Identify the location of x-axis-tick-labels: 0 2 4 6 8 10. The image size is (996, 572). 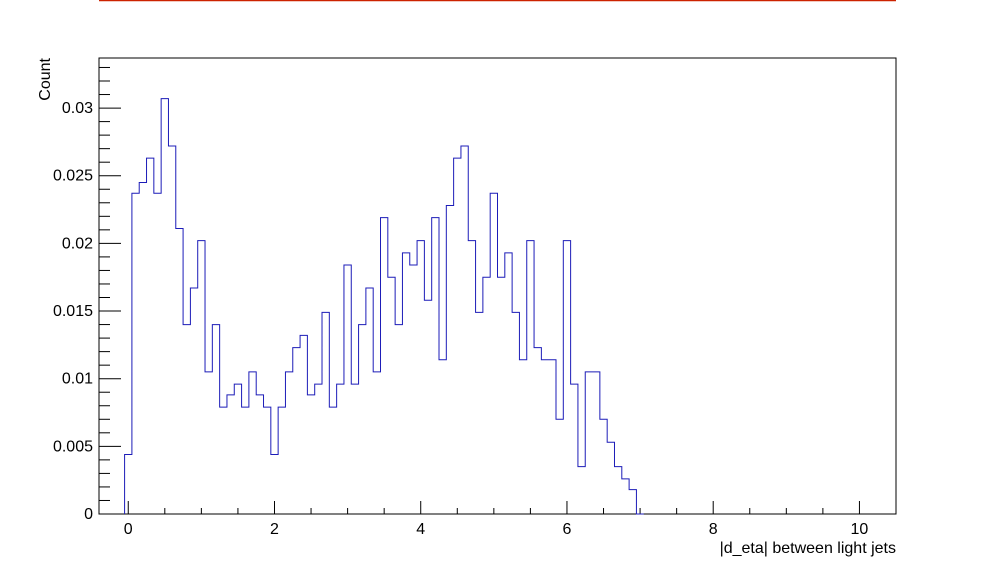
(496, 529).